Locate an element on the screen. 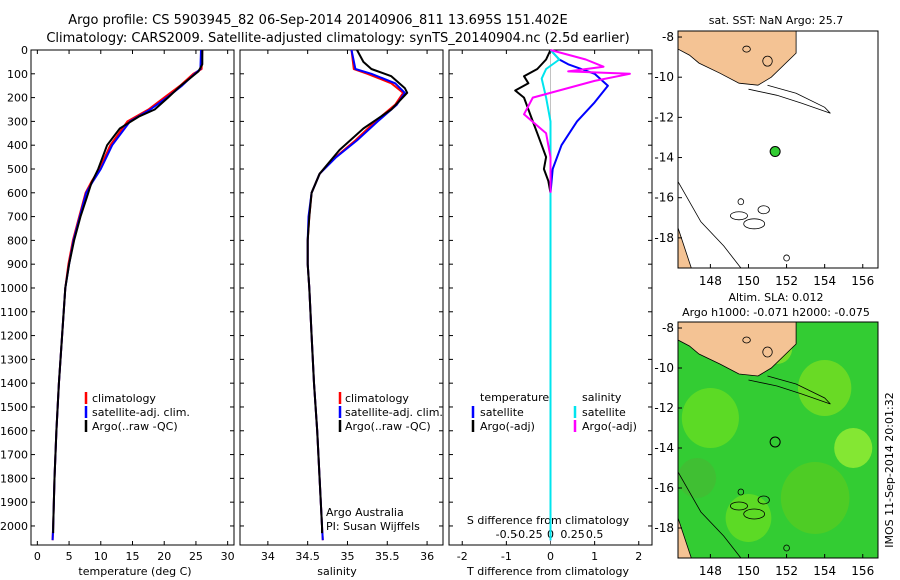 Image resolution: width=900 pixels, height=580 pixels. diff-legend-tsat: satellite is located at coordinates (502, 412).